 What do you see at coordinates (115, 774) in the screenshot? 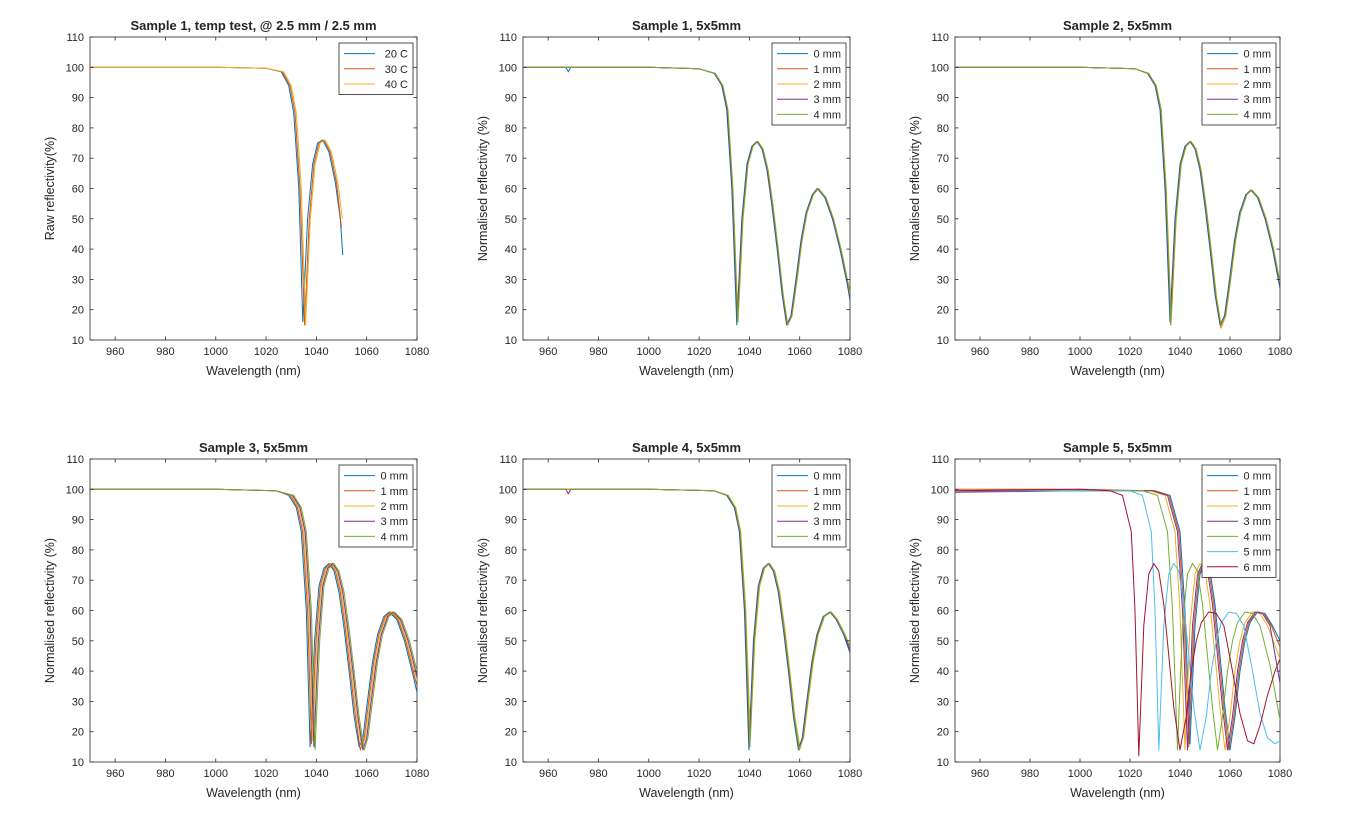
I see `x-tick-label: 960` at bounding box center [115, 774].